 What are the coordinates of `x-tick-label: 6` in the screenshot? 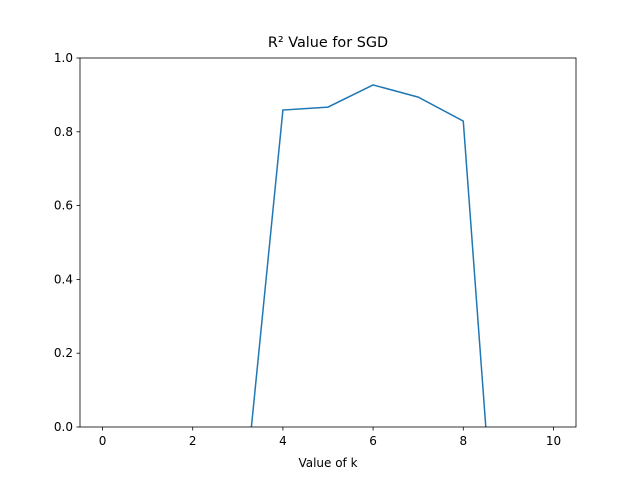 It's located at (373, 441).